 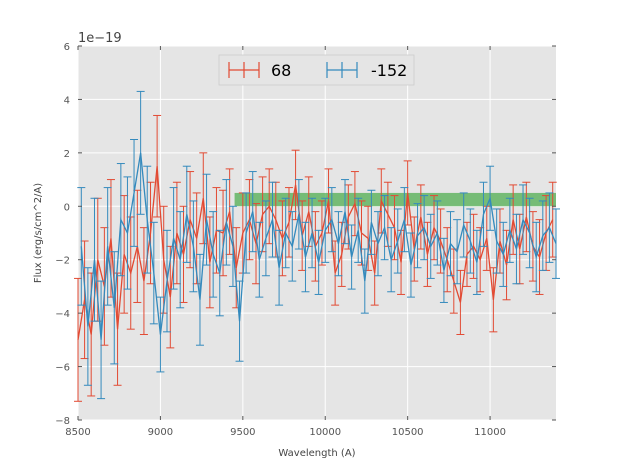 I want to click on x-tick-label-3: 10000, so click(x=325, y=432).